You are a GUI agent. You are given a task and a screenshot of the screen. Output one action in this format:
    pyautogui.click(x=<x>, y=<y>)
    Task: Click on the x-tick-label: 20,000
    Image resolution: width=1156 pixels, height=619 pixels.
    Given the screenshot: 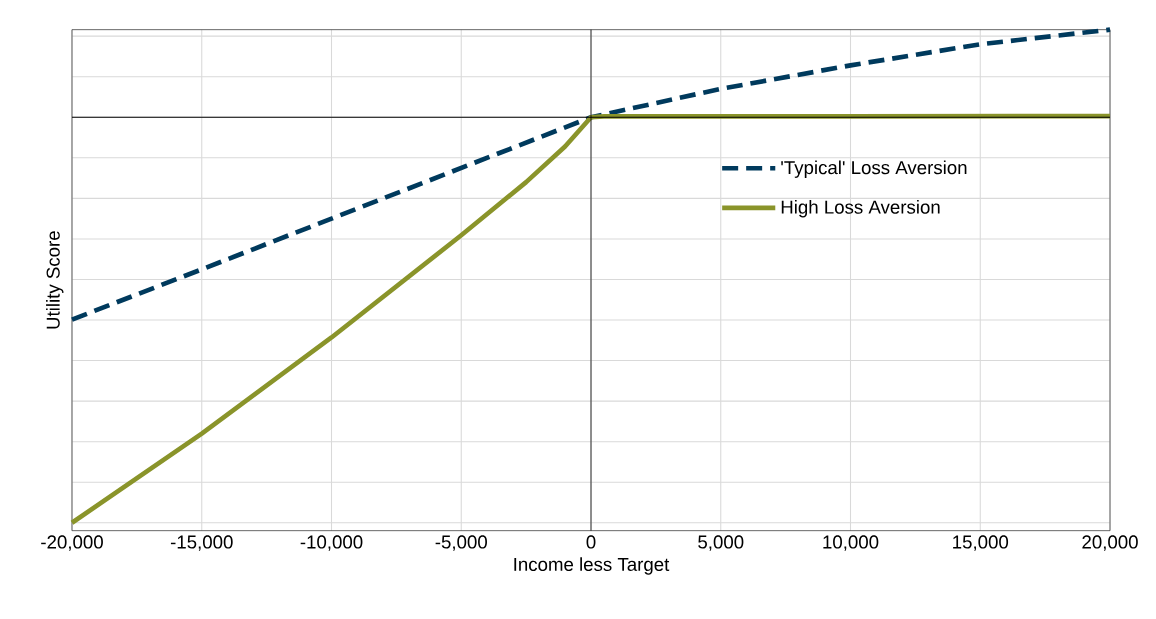 What is the action you would take?
    pyautogui.click(x=1110, y=543)
    